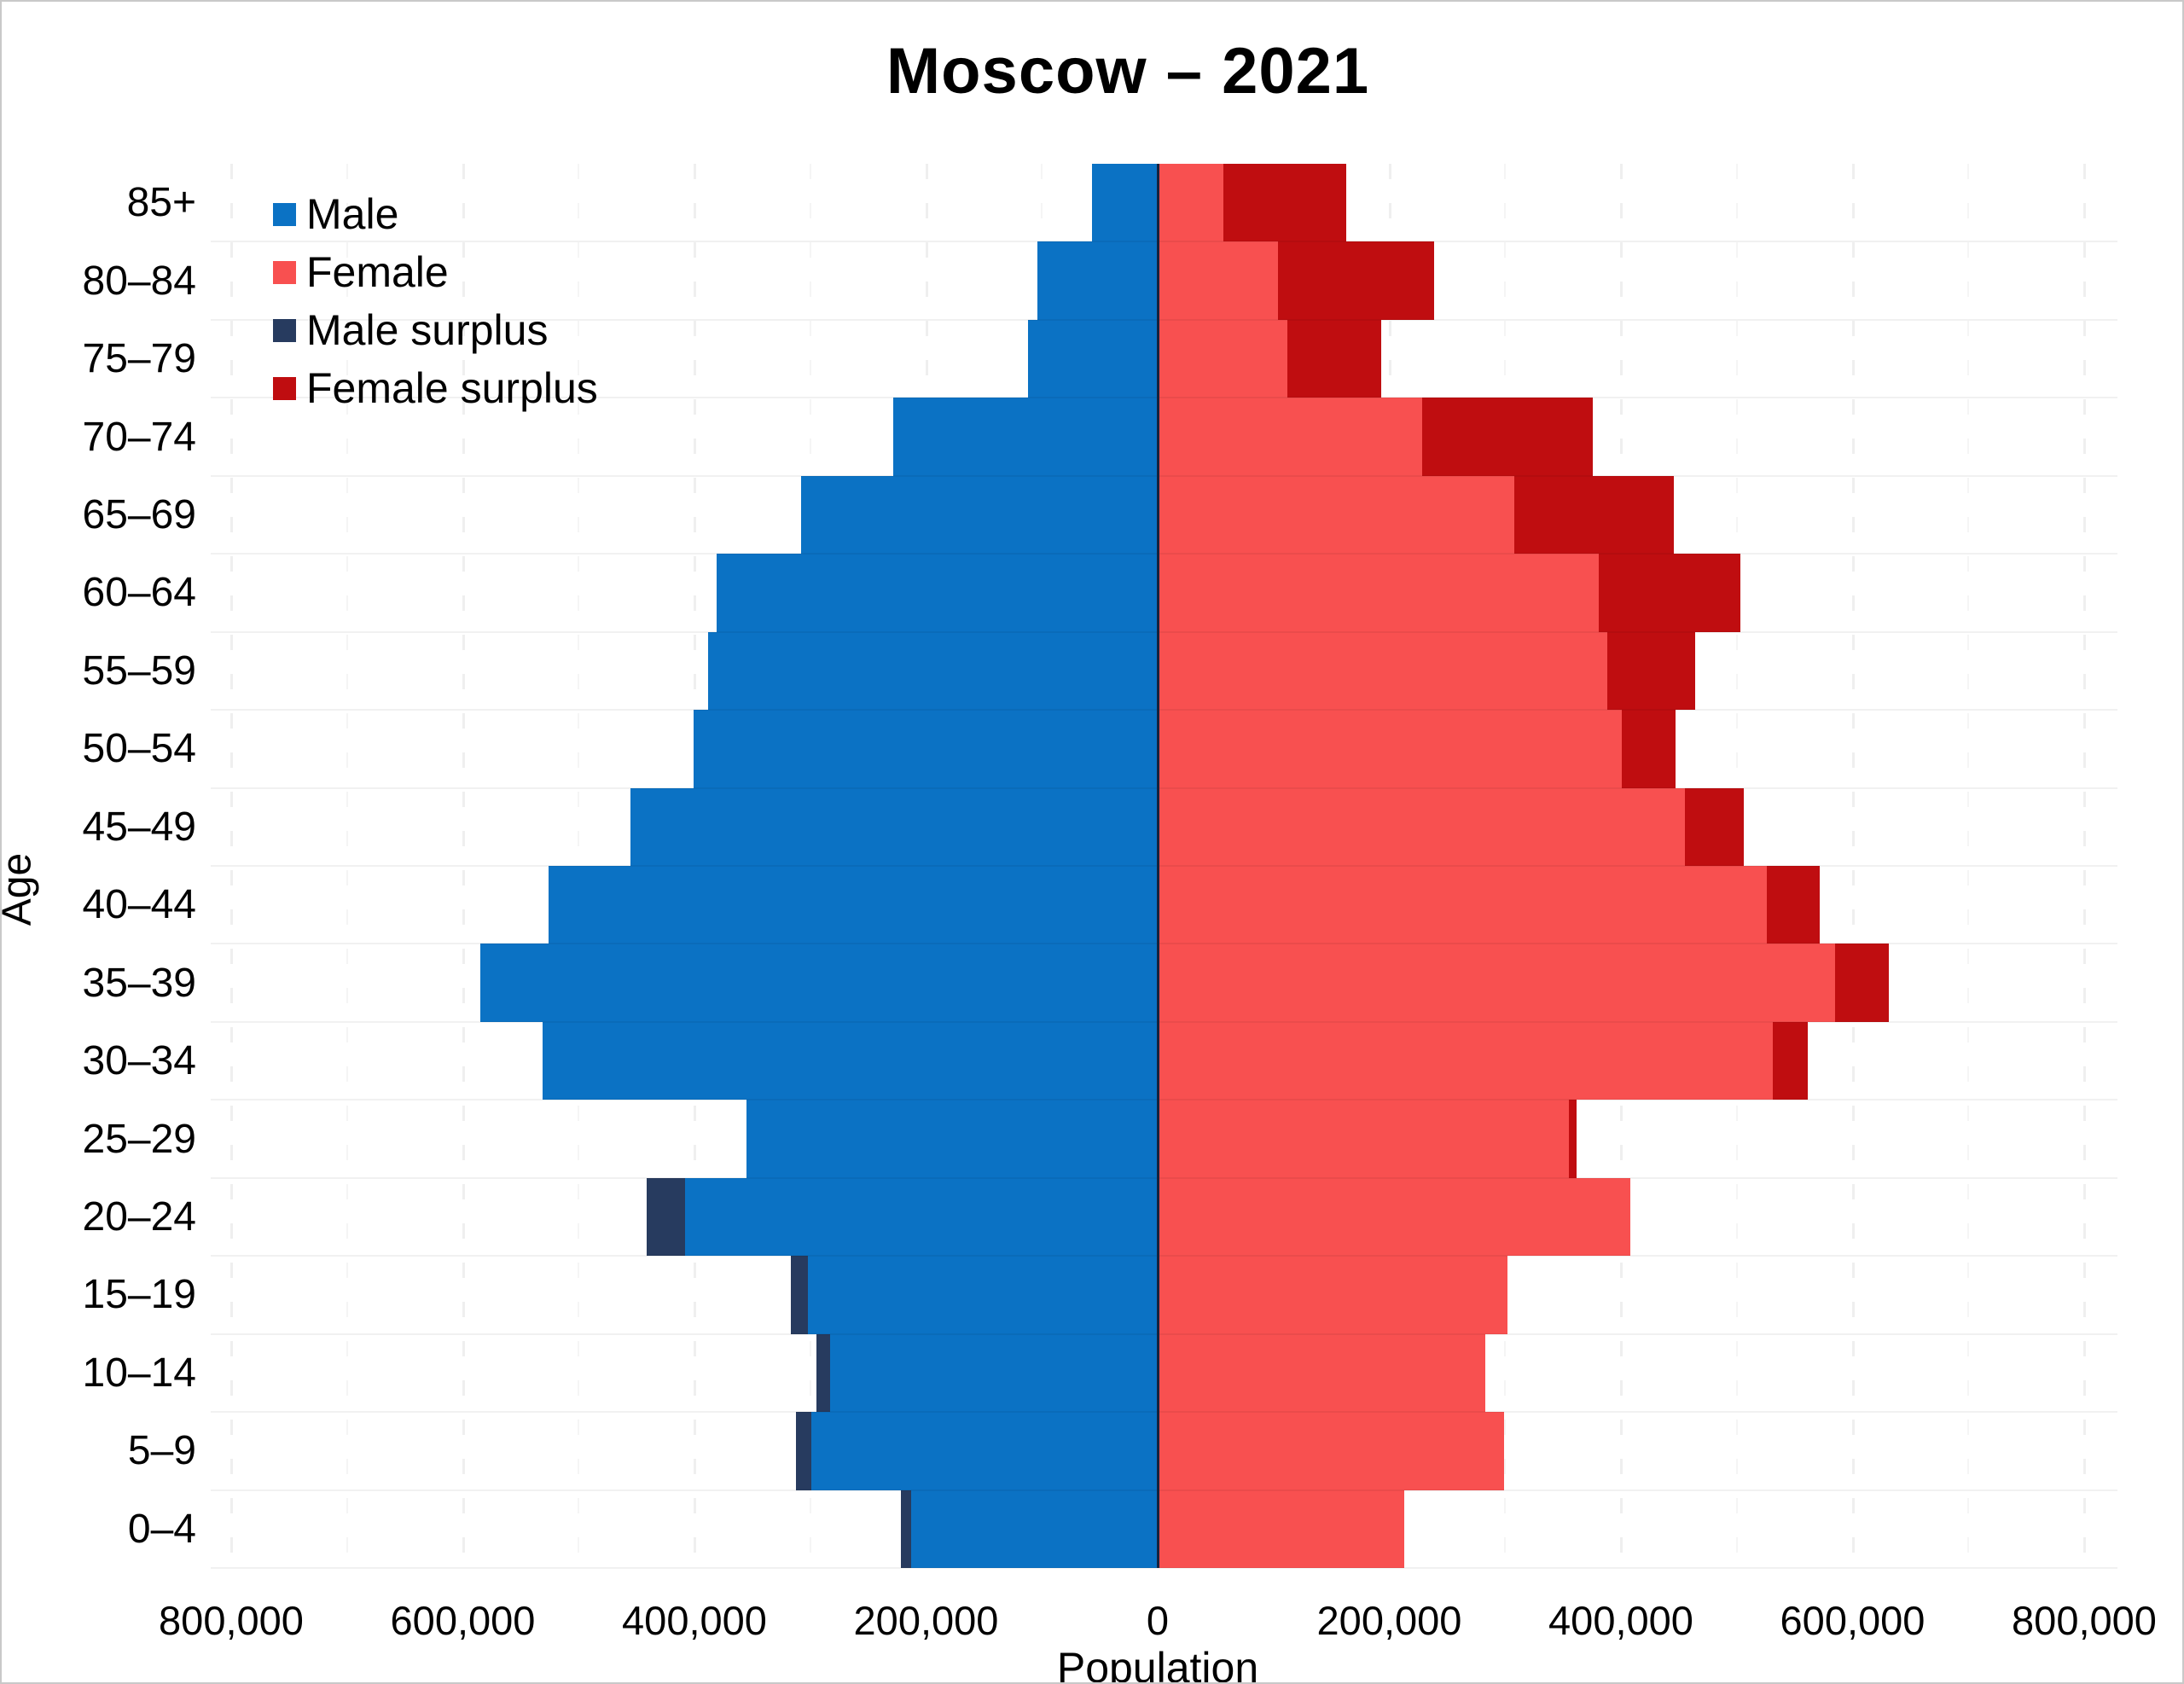 This screenshot has width=2184, height=1684. I want to click on x-tick-label: 0, so click(1158, 1621).